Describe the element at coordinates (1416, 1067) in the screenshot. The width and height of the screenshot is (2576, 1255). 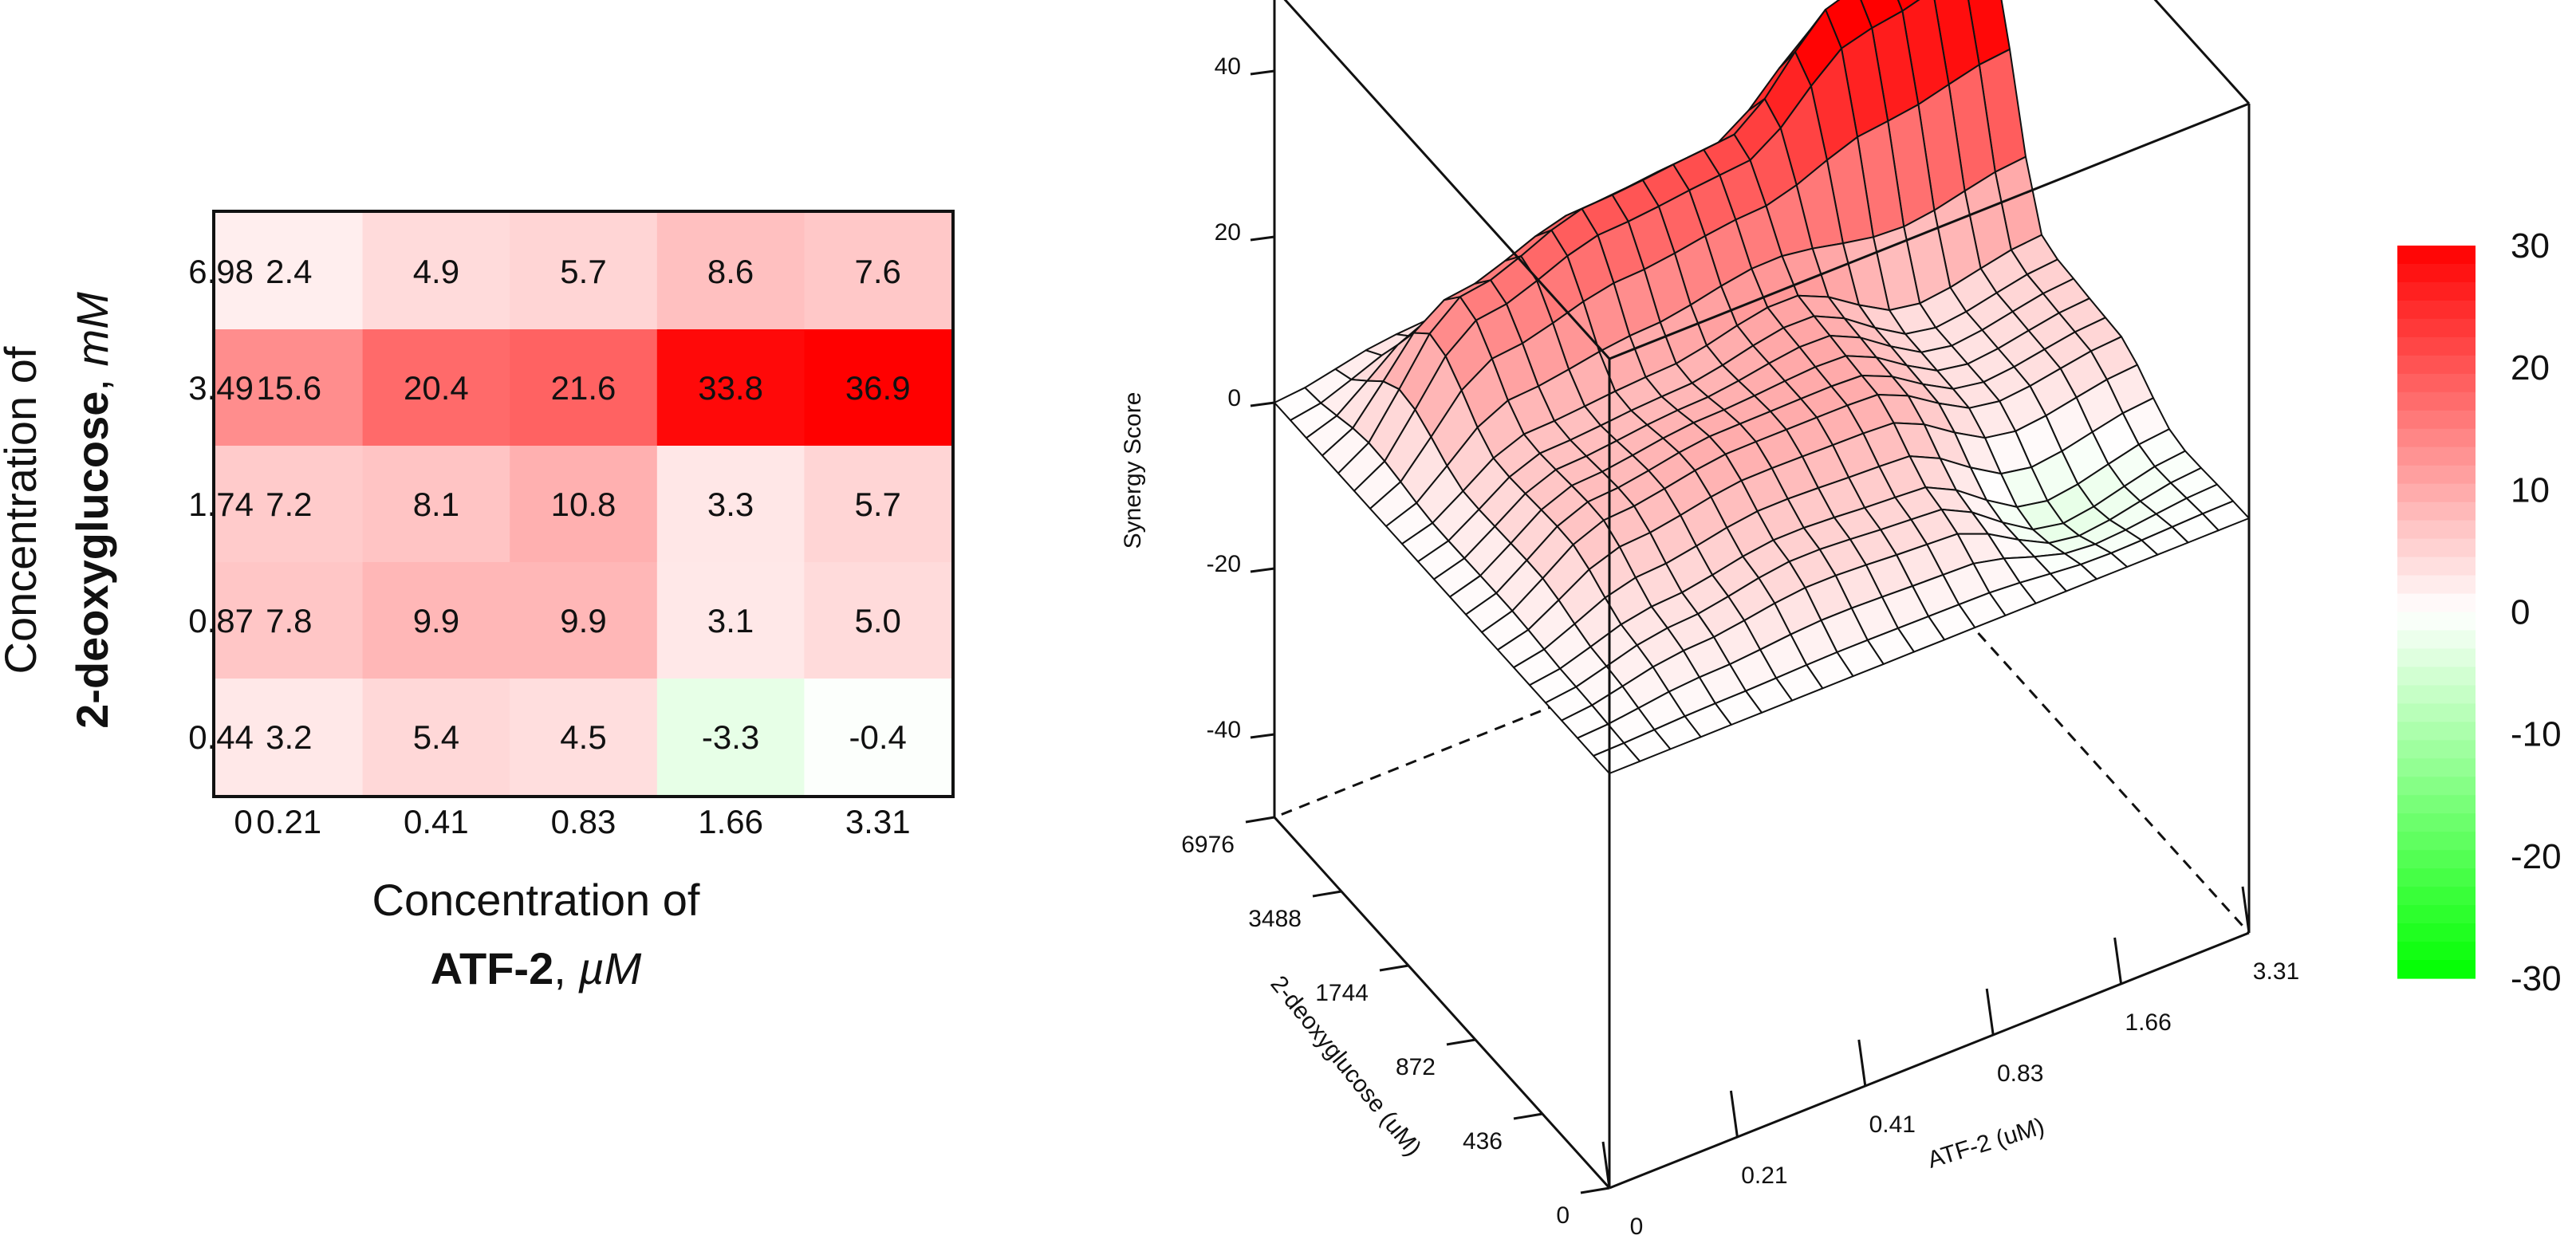
I see `surface-y-tick-label-2: 872` at that location.